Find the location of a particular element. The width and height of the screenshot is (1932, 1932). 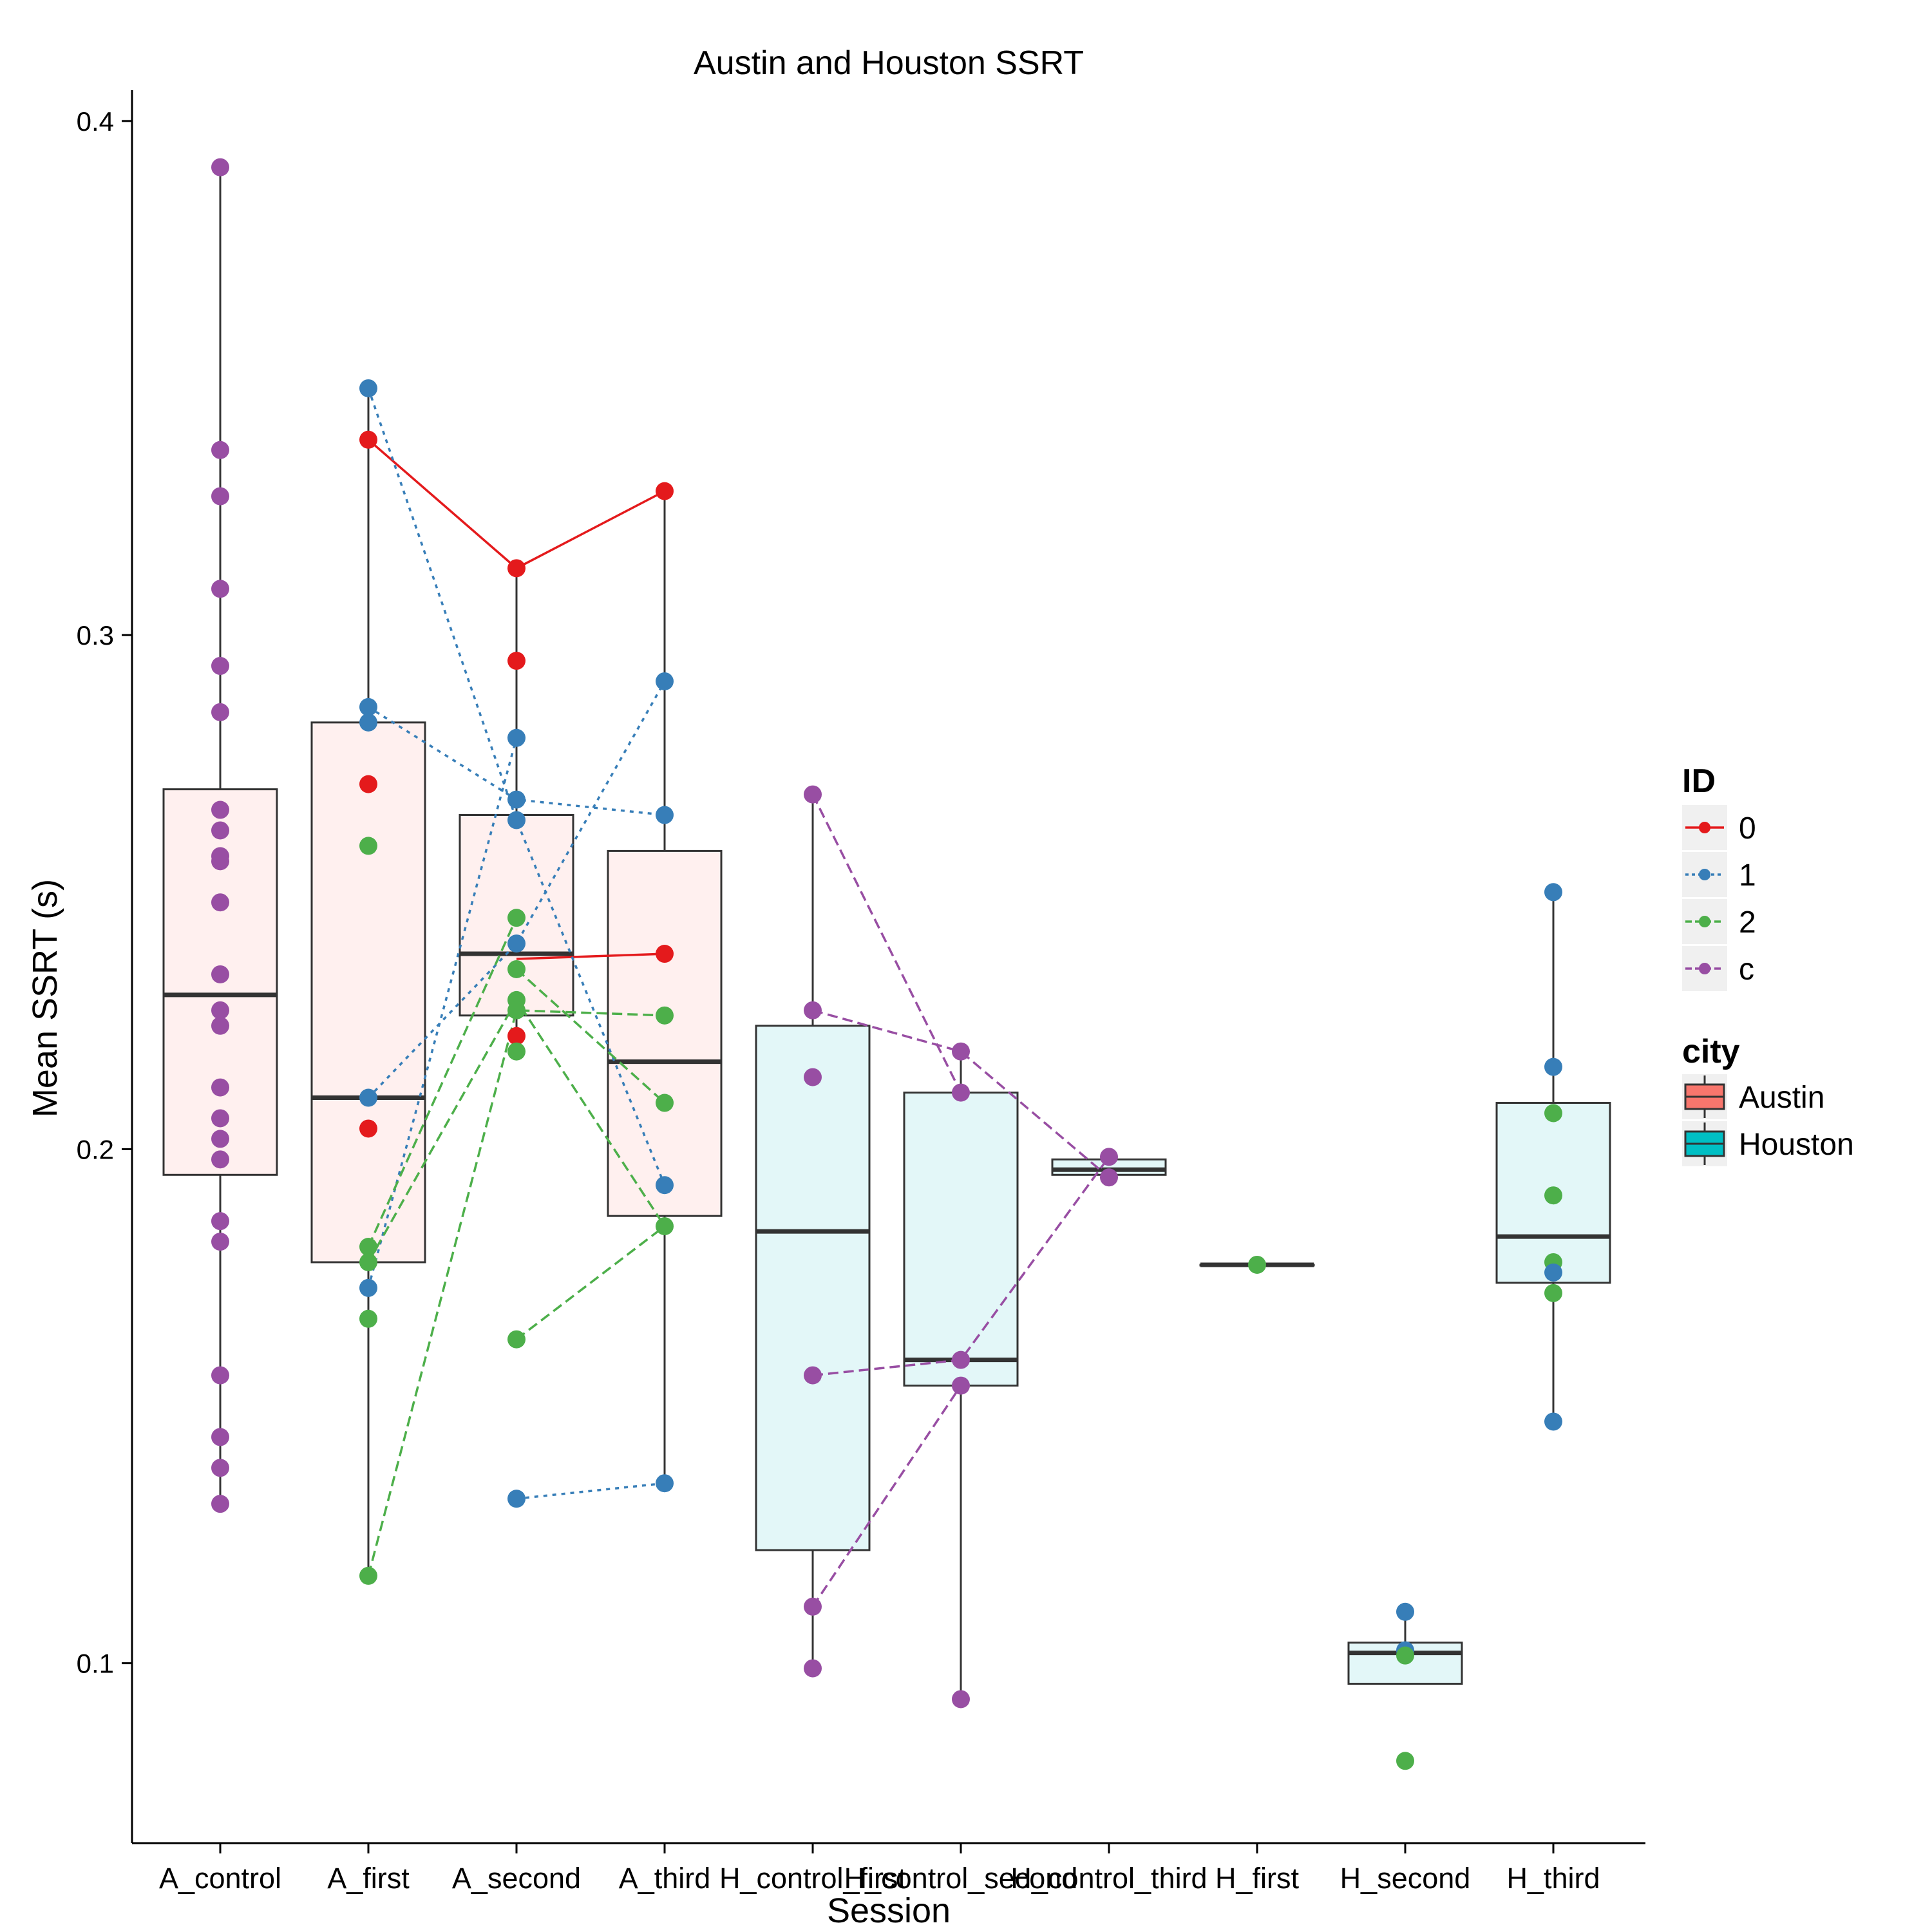

box-H_control_second is located at coordinates (961, 1376).